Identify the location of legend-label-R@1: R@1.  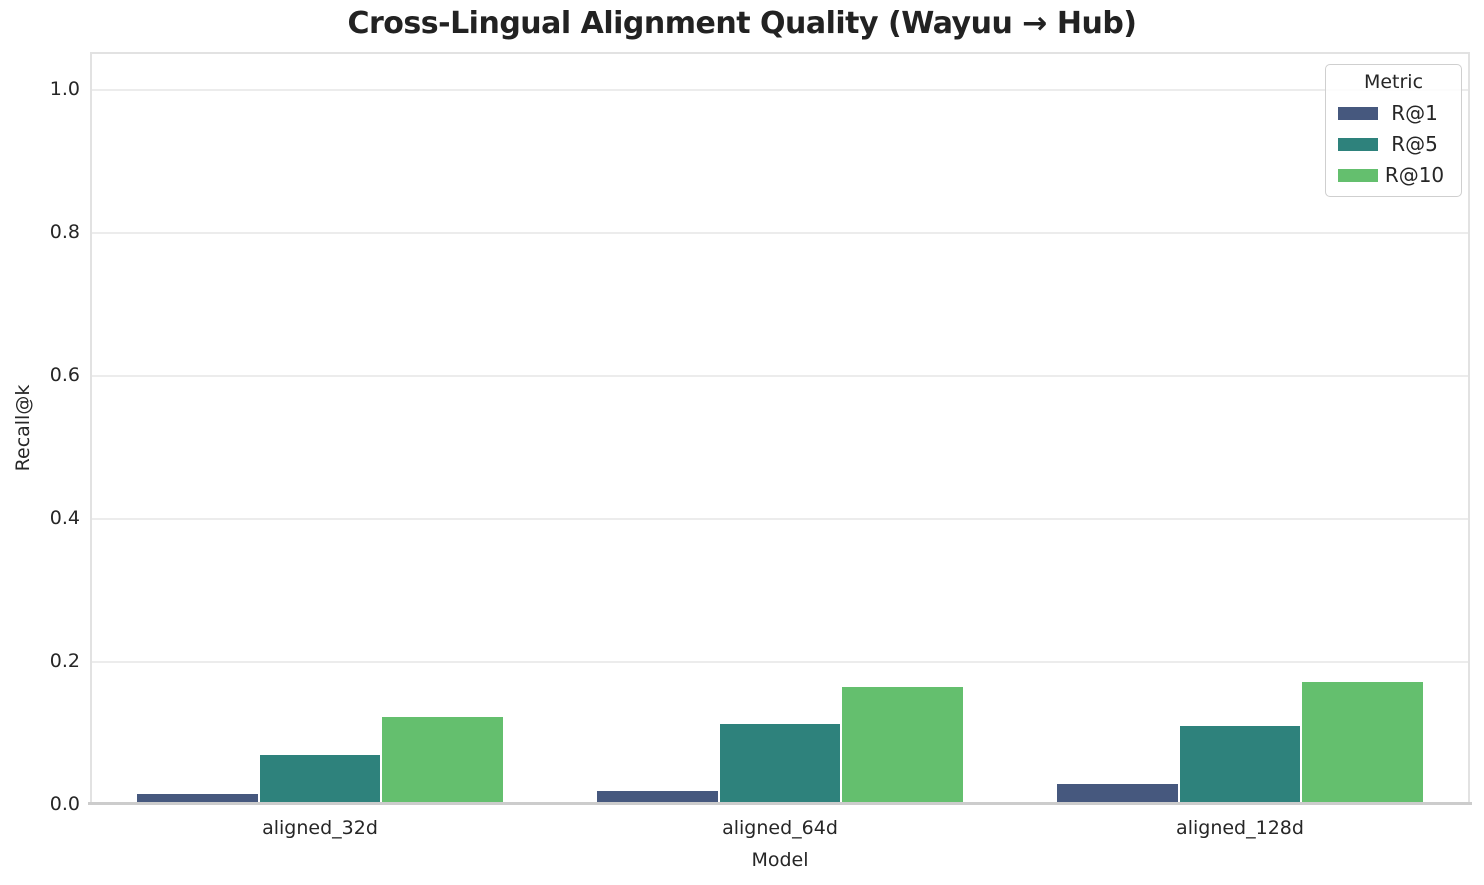
(1414, 113).